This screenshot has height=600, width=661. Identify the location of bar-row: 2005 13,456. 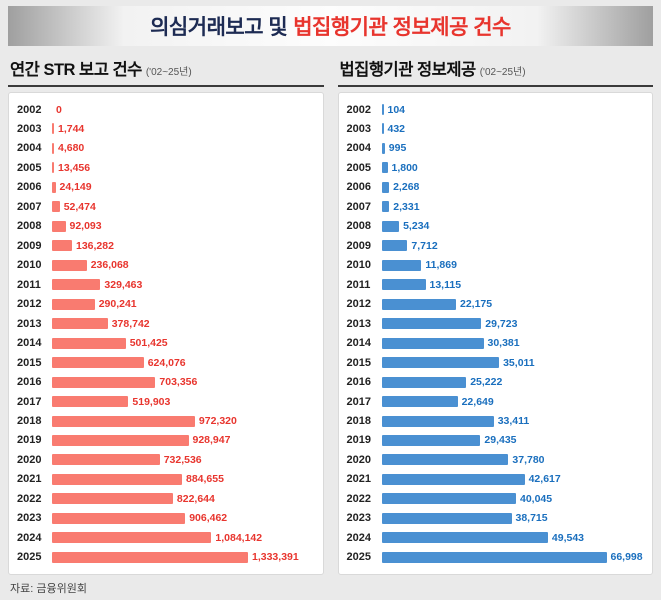
(166, 167).